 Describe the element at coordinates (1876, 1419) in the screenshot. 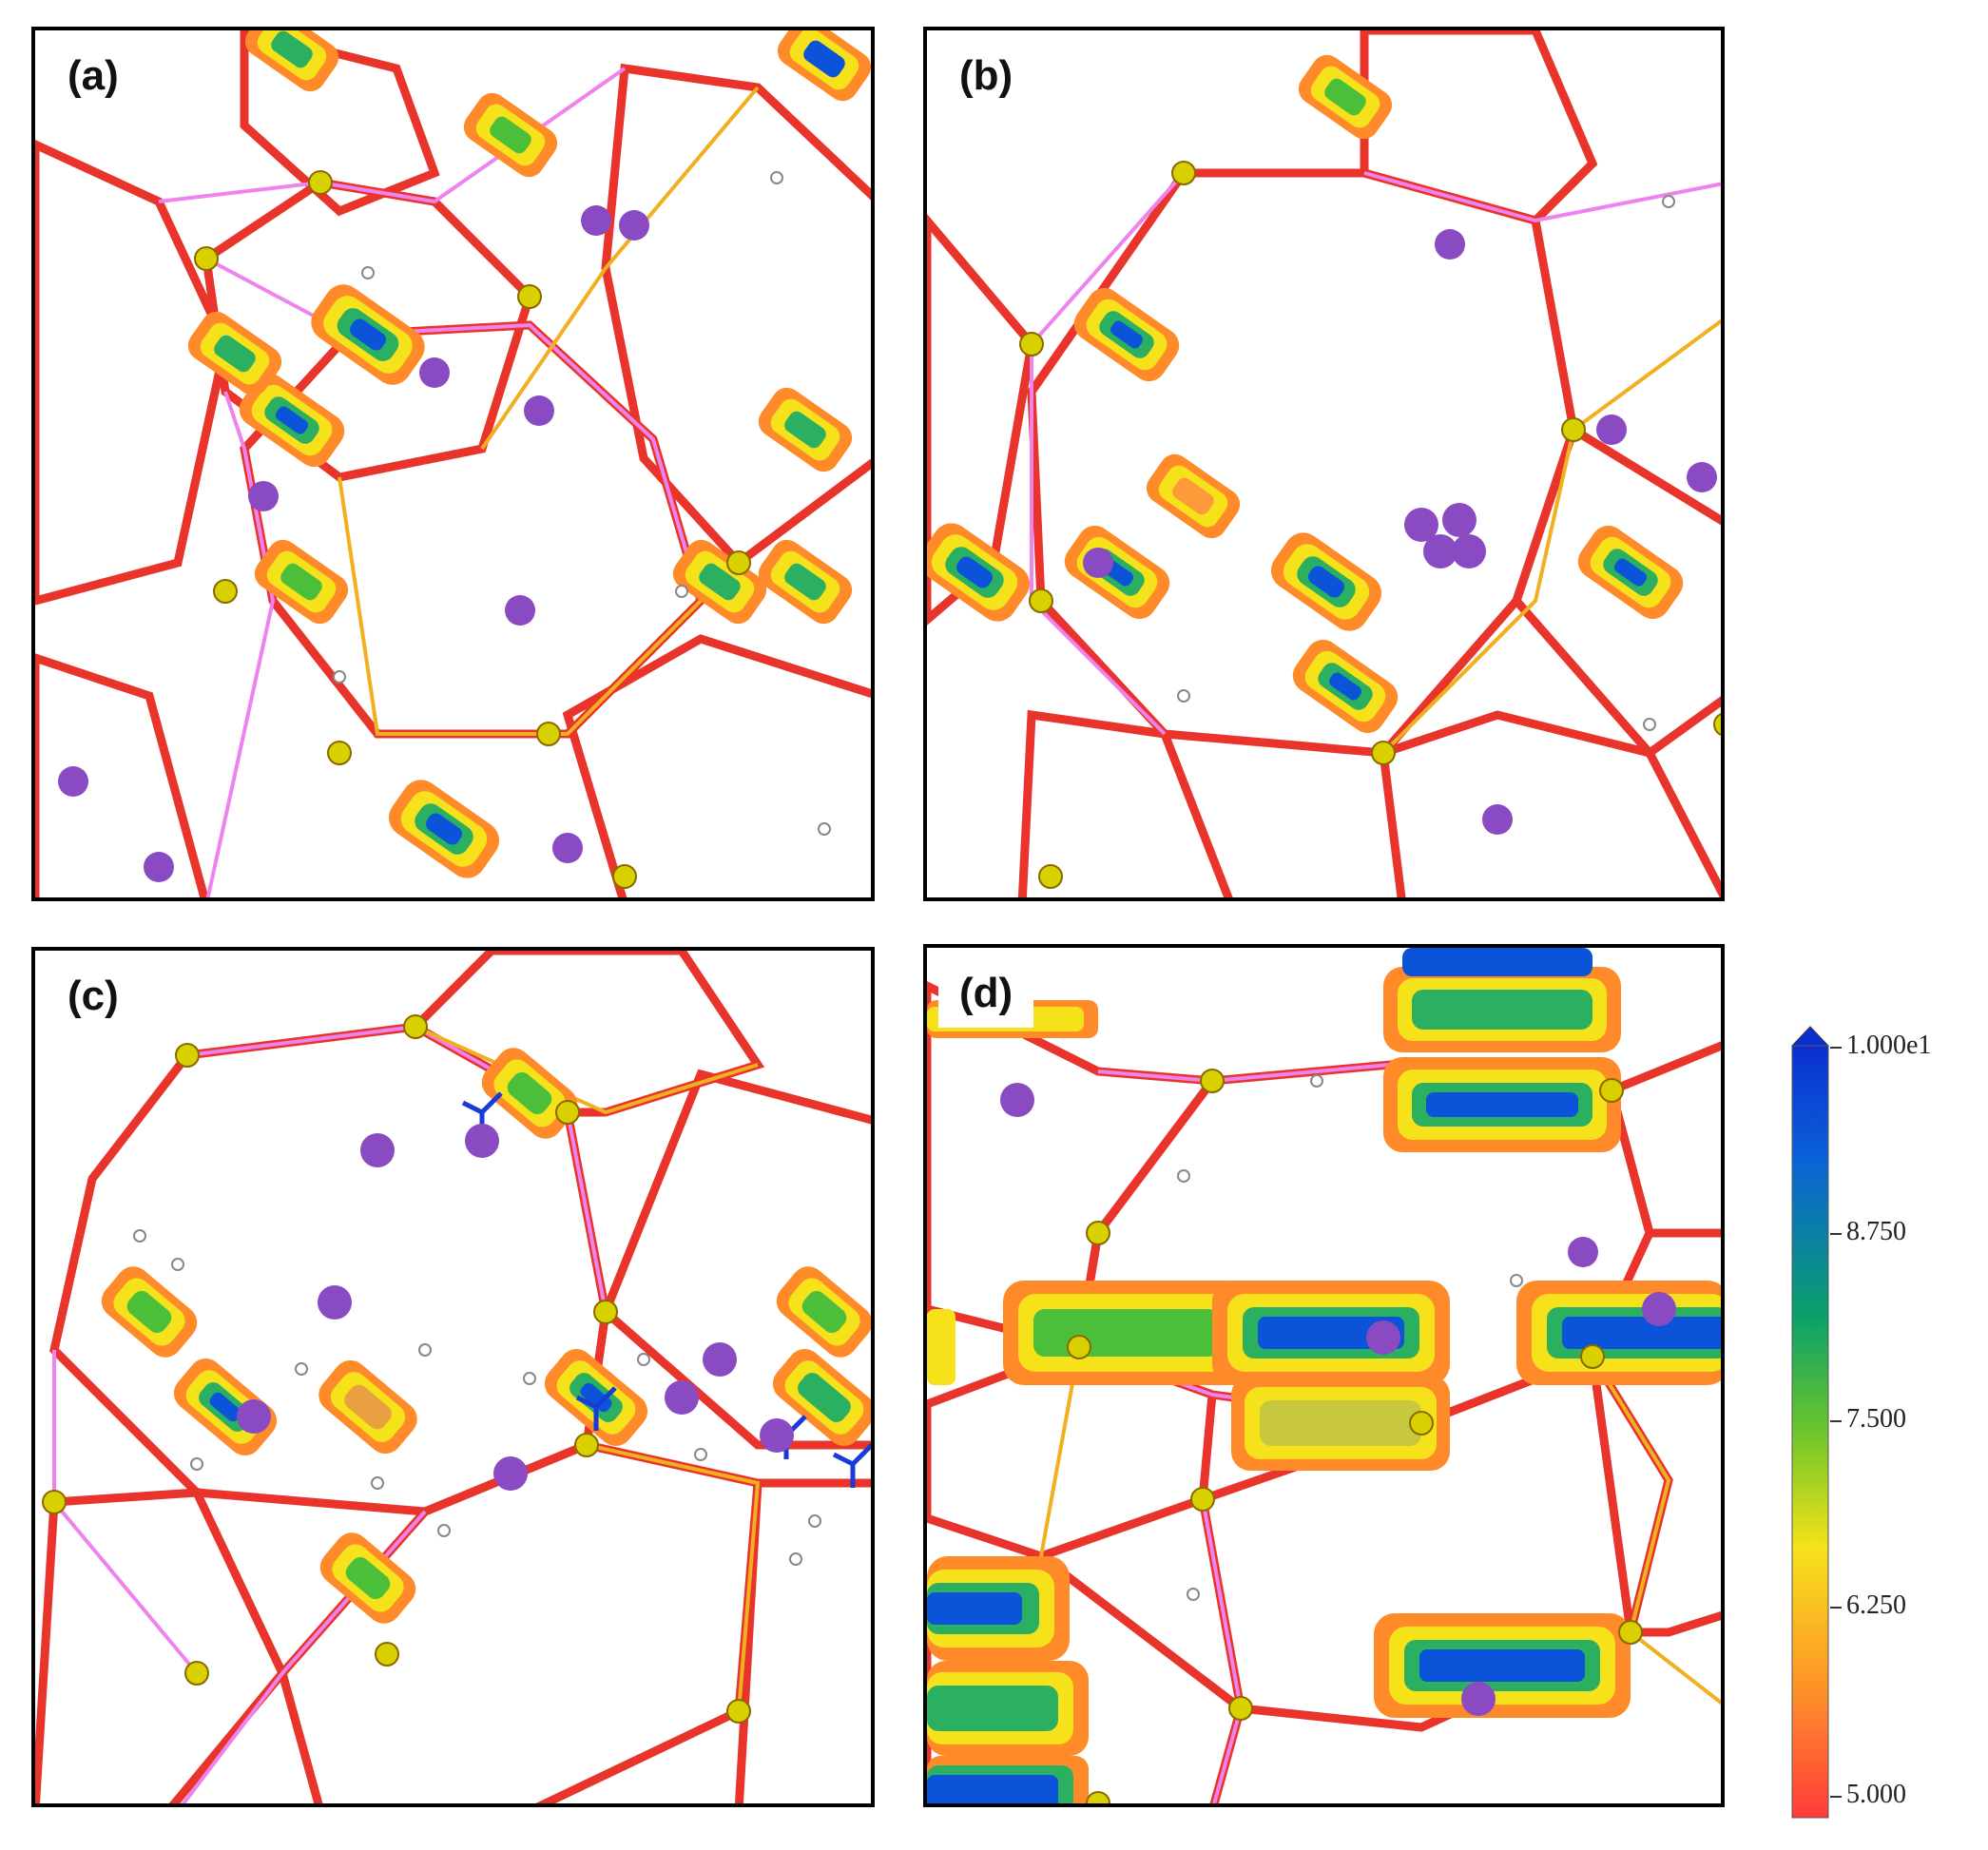

I see `colorbar-tick-label: 7.500` at that location.